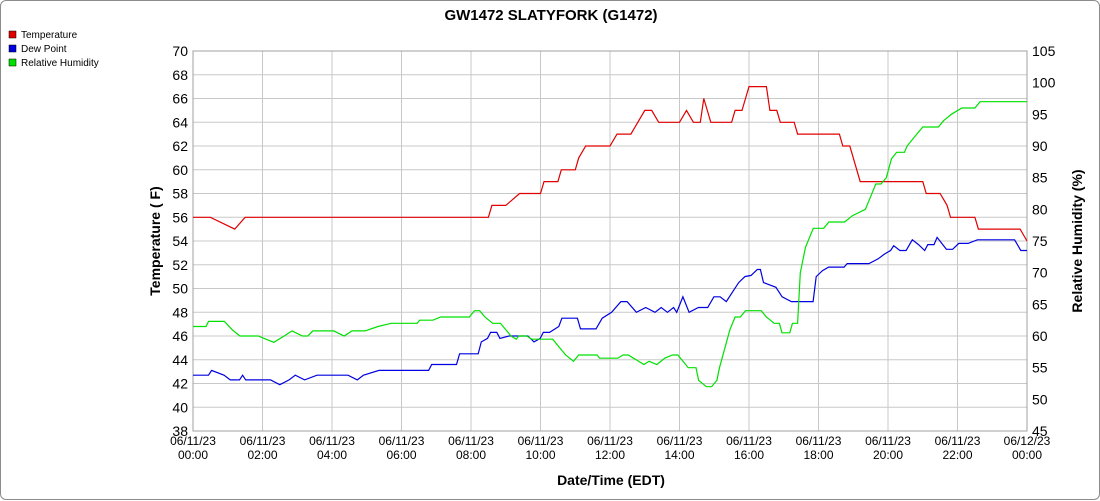 This screenshot has height=501, width=1100. What do you see at coordinates (1040, 146) in the screenshot?
I see `y-right-tick-label: 90` at bounding box center [1040, 146].